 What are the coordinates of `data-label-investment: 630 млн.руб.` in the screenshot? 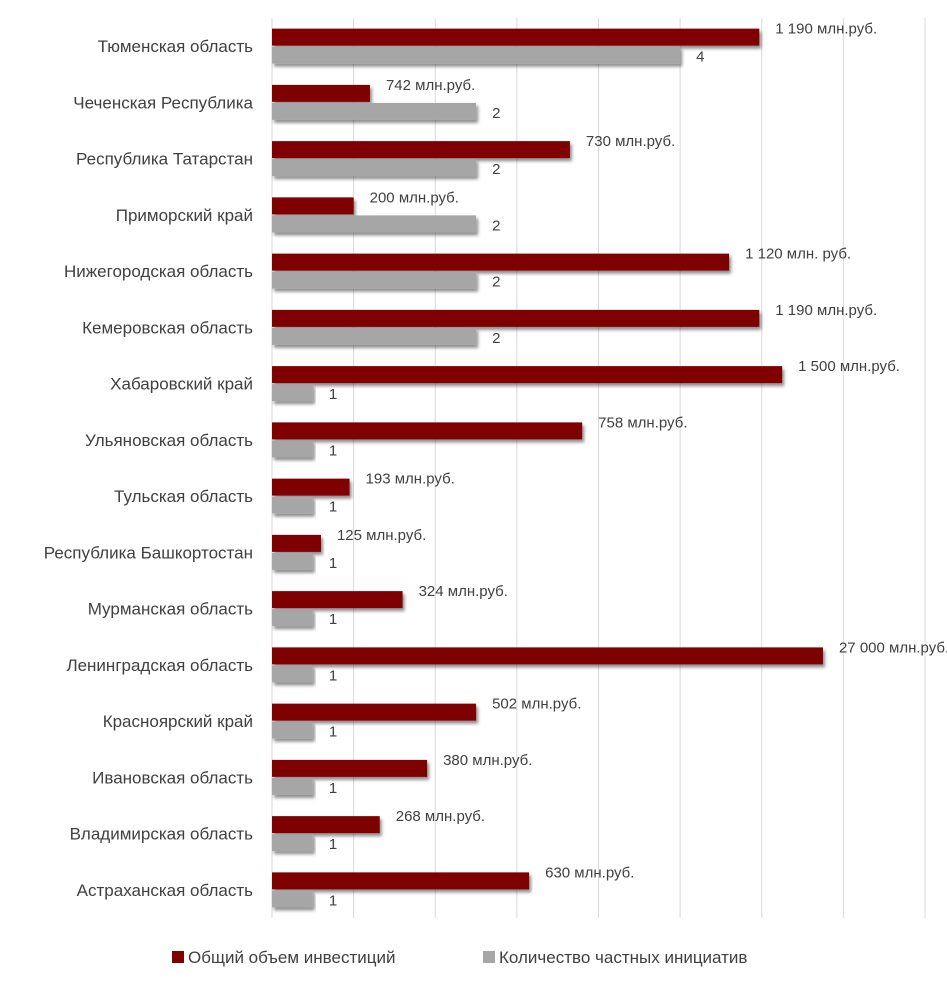 It's located at (589, 872).